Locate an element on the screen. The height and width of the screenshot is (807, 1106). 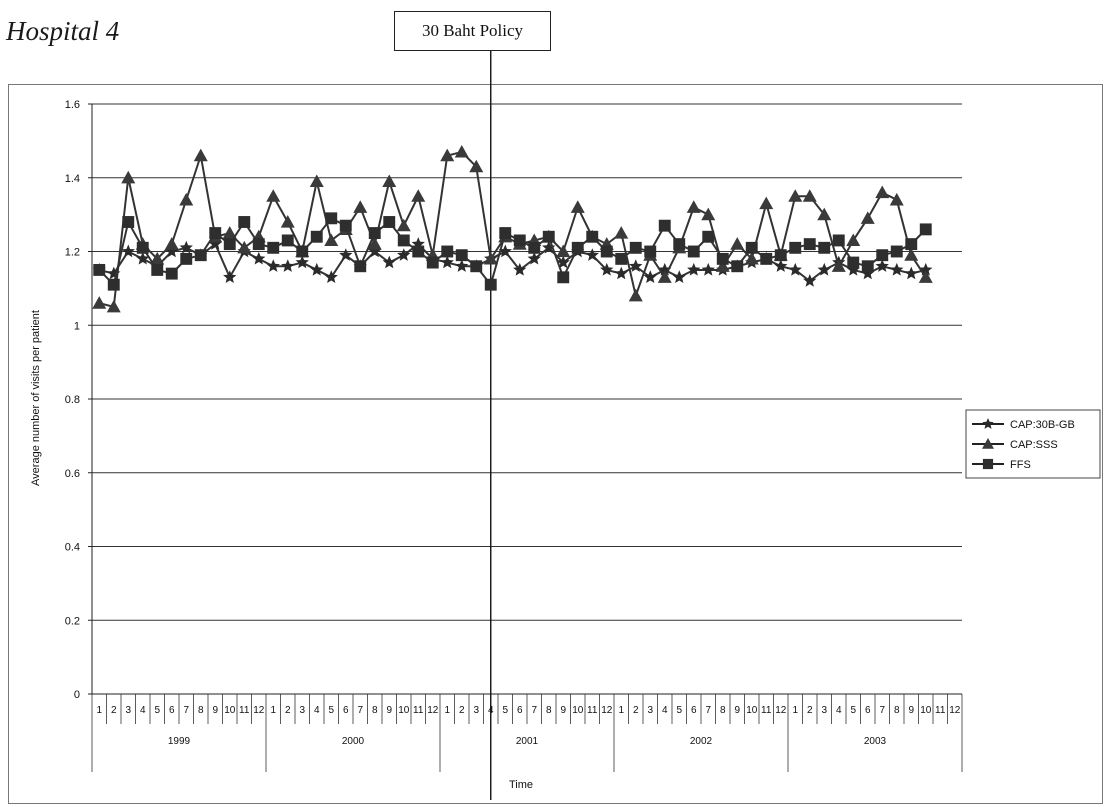
legend: CAP:30B-GB CAP:SSS FFS is located at coordinates (1033, 444).